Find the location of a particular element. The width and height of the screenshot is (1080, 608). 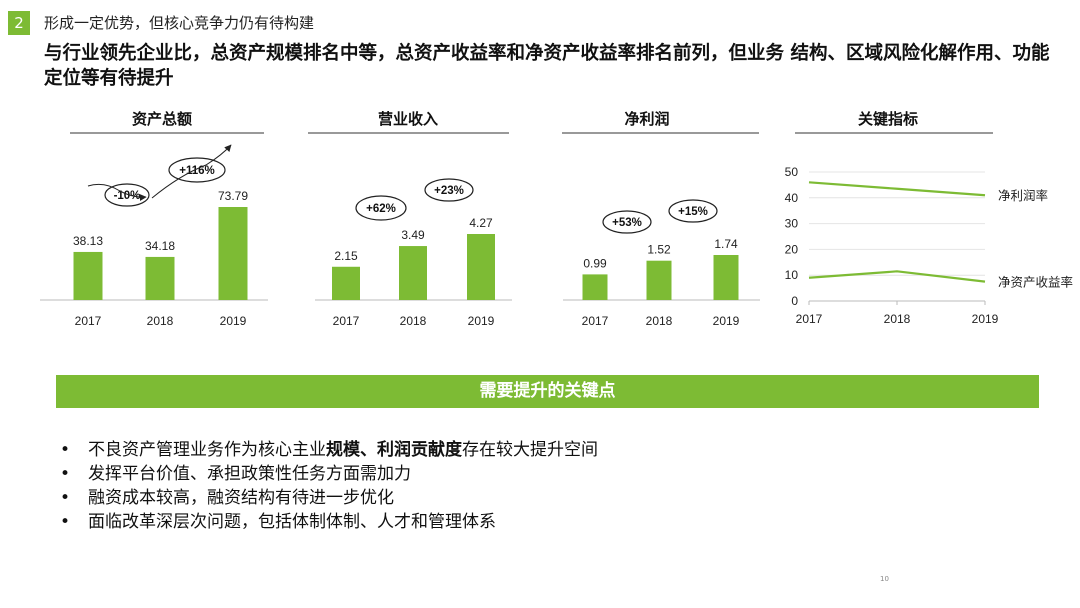

bullet-text-tail: 存在较大提升空间 is located at coordinates (530, 450).